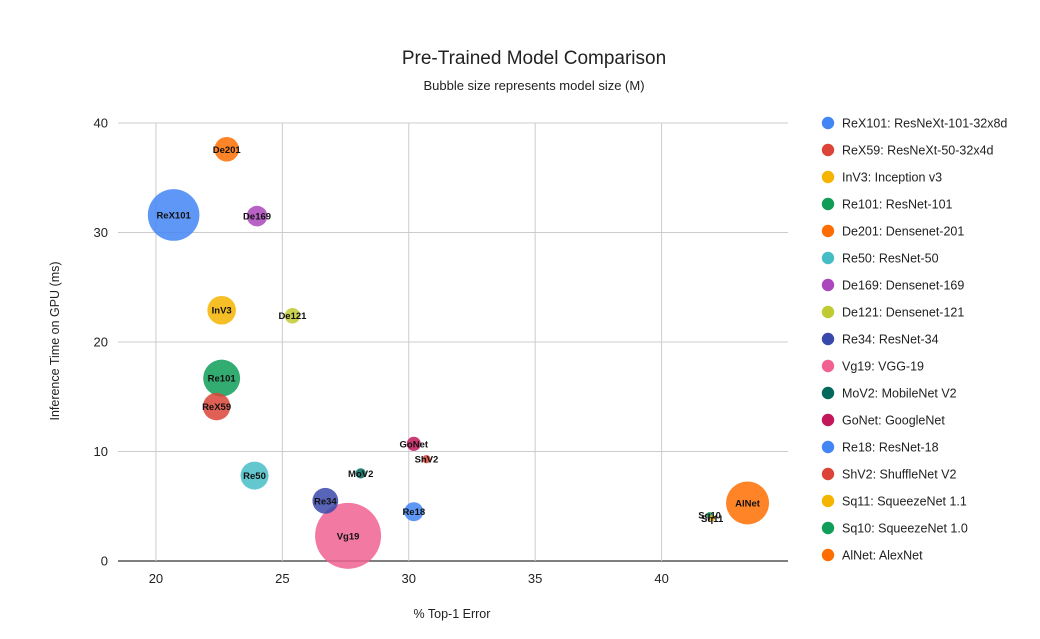 Image resolution: width=1040 pixels, height=639 pixels. I want to click on legend-item: ShV2: ShuffleNet V2, so click(889, 474).